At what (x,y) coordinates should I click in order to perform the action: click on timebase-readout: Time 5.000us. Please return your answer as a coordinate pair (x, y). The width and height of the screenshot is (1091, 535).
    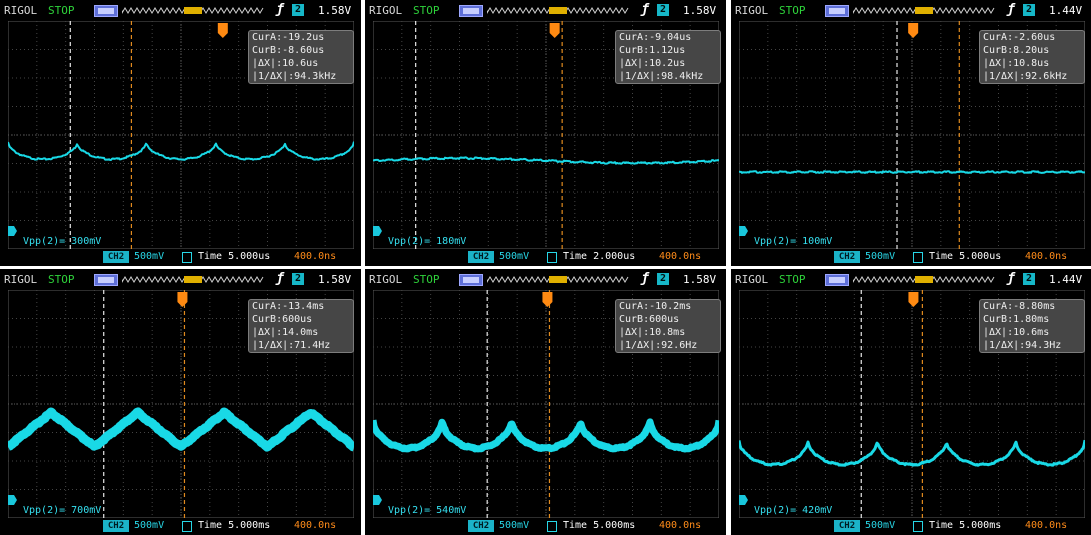
    Looking at the image, I should click on (965, 256).